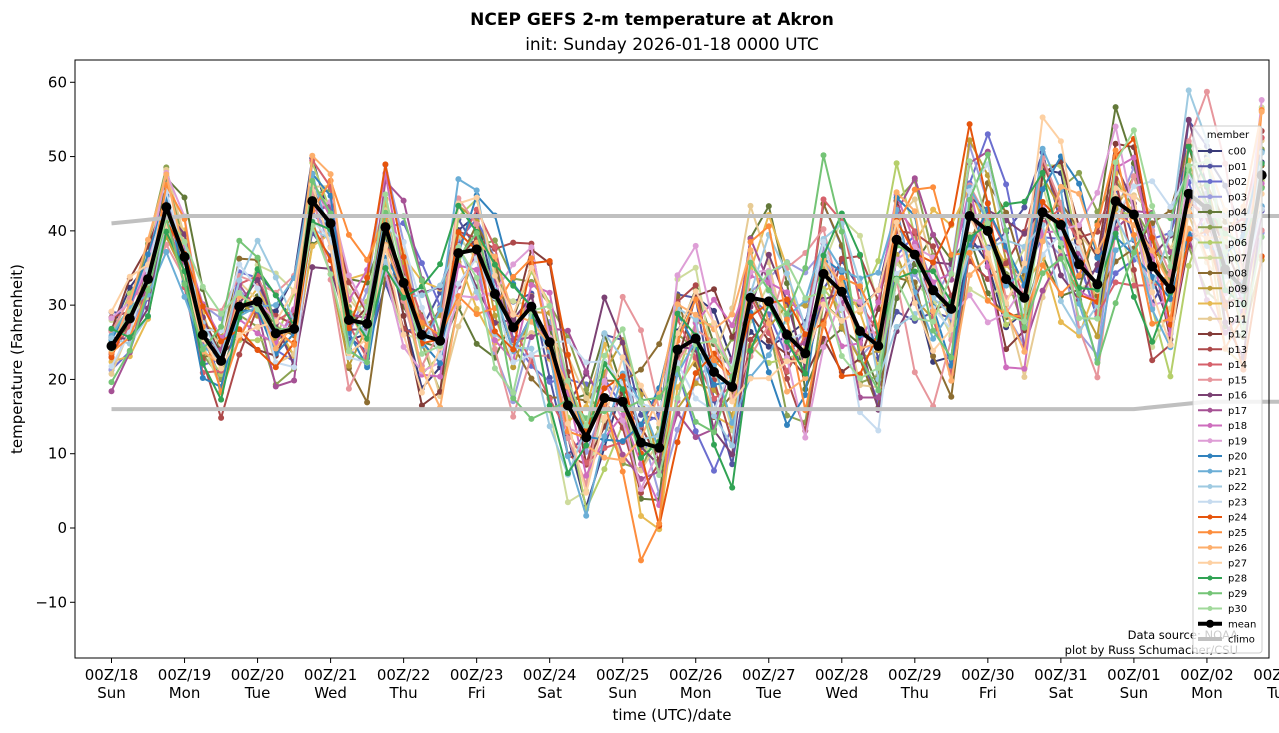 Image resolution: width=1279 pixels, height=733 pixels. What do you see at coordinates (841, 693) in the screenshot?
I see `x-tick-day-label: Wed` at bounding box center [841, 693].